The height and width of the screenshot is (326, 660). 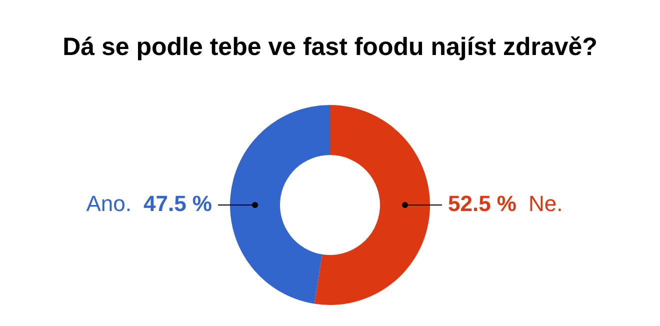 What do you see at coordinates (482, 203) in the screenshot?
I see `data-label: 52.5 %` at bounding box center [482, 203].